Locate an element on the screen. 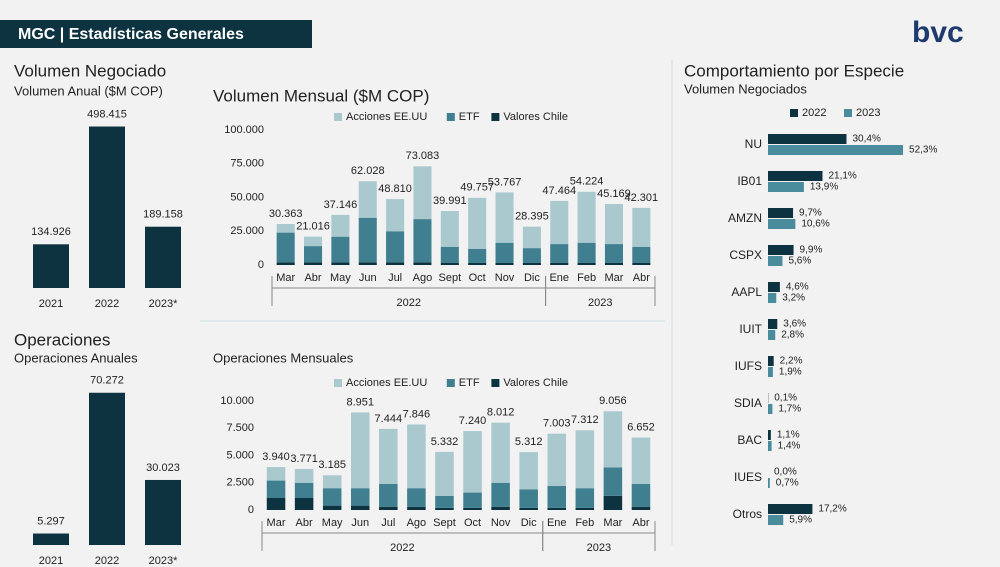  legend-label: Valores Chile is located at coordinates (535, 383).